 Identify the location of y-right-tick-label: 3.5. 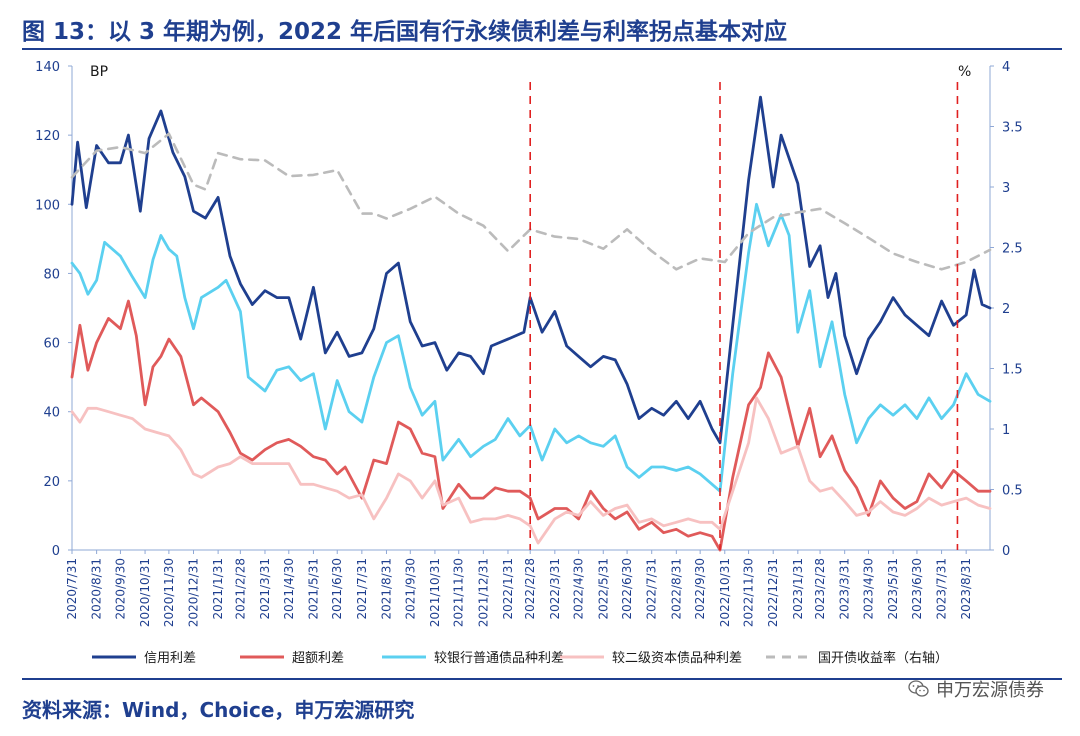
(1012, 128).